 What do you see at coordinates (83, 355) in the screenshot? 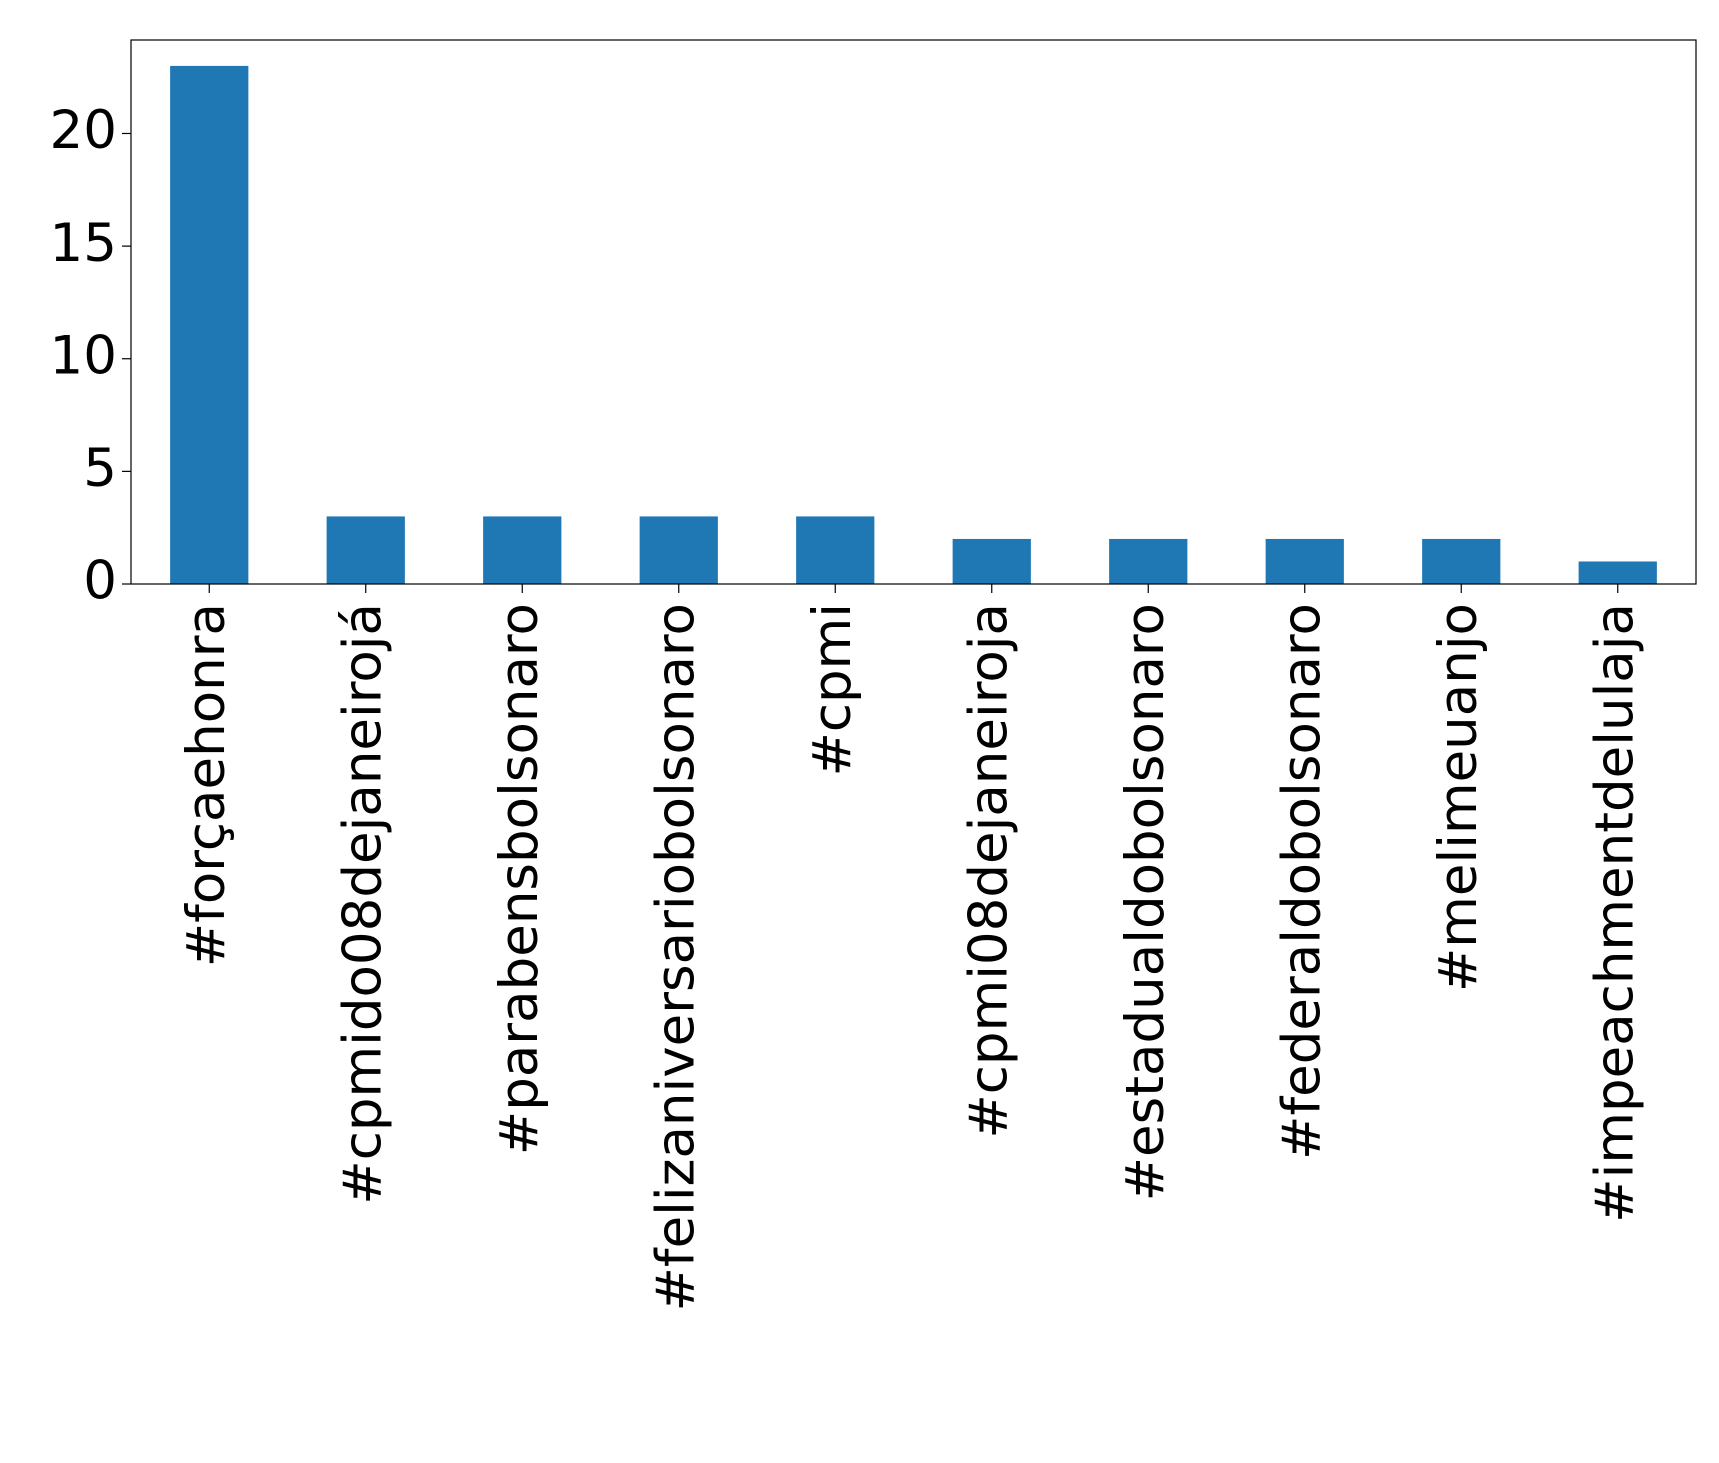
I see `y-tick-label: 10` at bounding box center [83, 355].